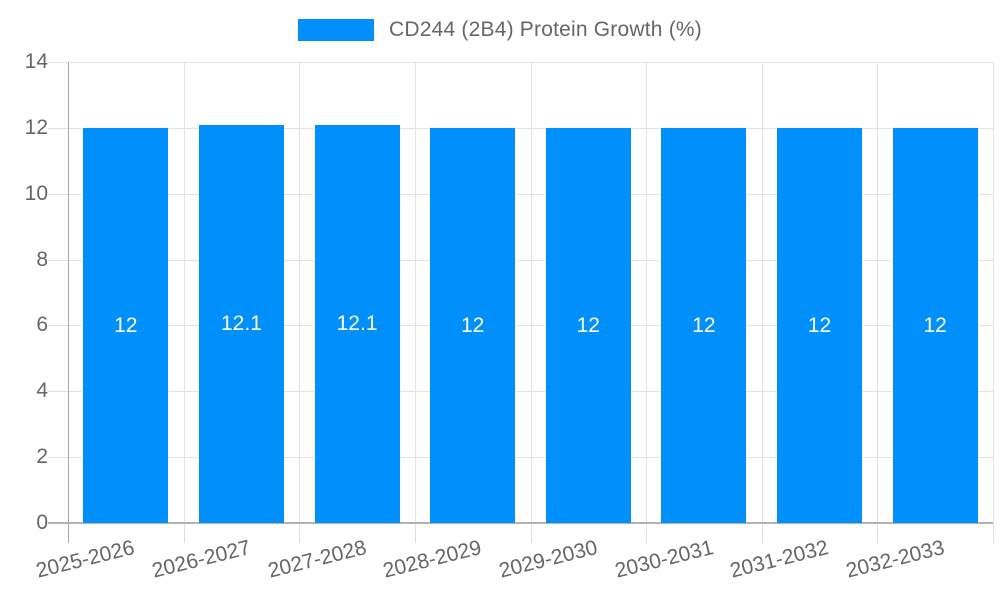 This screenshot has height=600, width=1000. I want to click on y-axis-tick-label: 0, so click(42, 522).